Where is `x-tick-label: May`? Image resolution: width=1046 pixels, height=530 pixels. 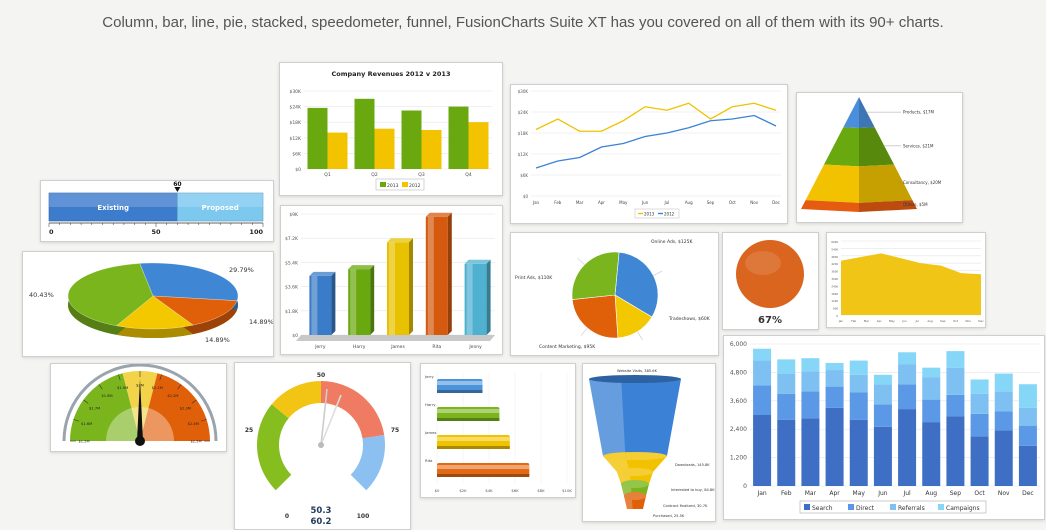 x-tick-label: May is located at coordinates (892, 321).